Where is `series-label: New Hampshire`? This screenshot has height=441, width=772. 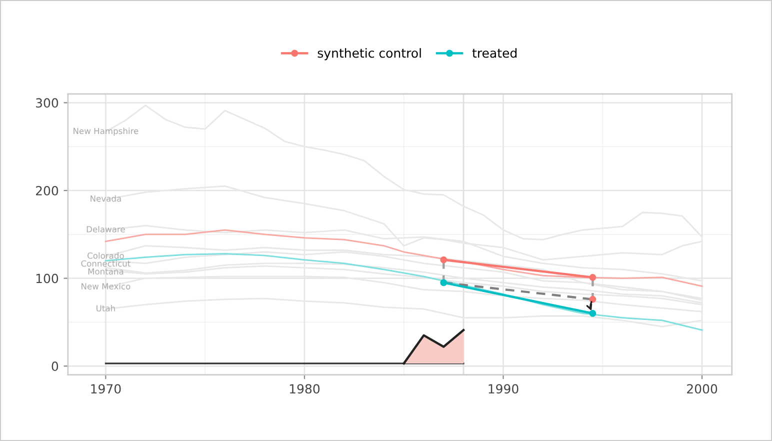
series-label: New Hampshire is located at coordinates (106, 132).